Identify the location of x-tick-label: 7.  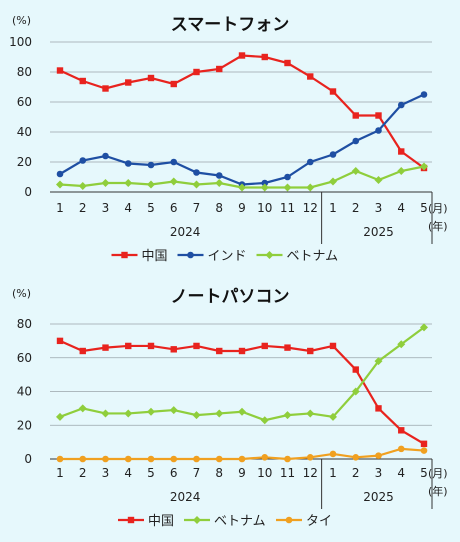
(197, 208).